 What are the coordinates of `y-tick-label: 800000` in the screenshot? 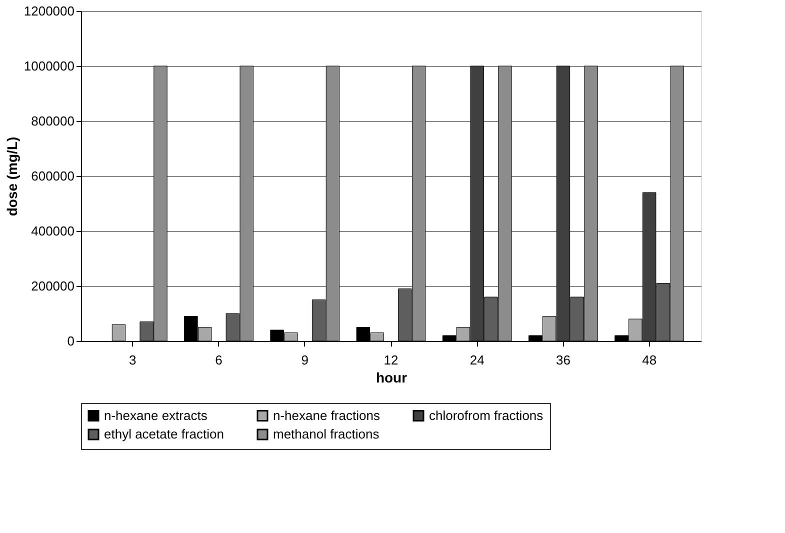 It's located at (52, 121).